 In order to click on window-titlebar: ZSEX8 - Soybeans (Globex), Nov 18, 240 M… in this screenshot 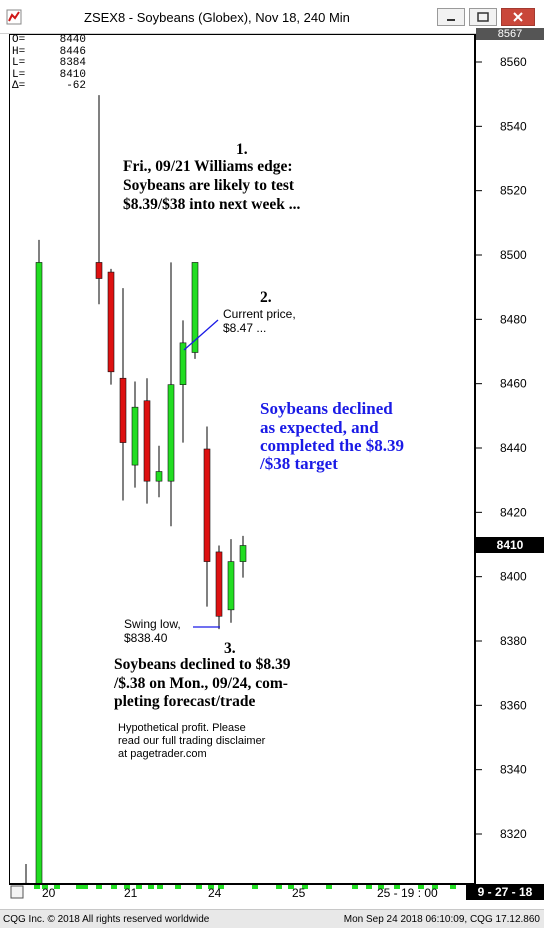, I will do `click(272, 17)`.